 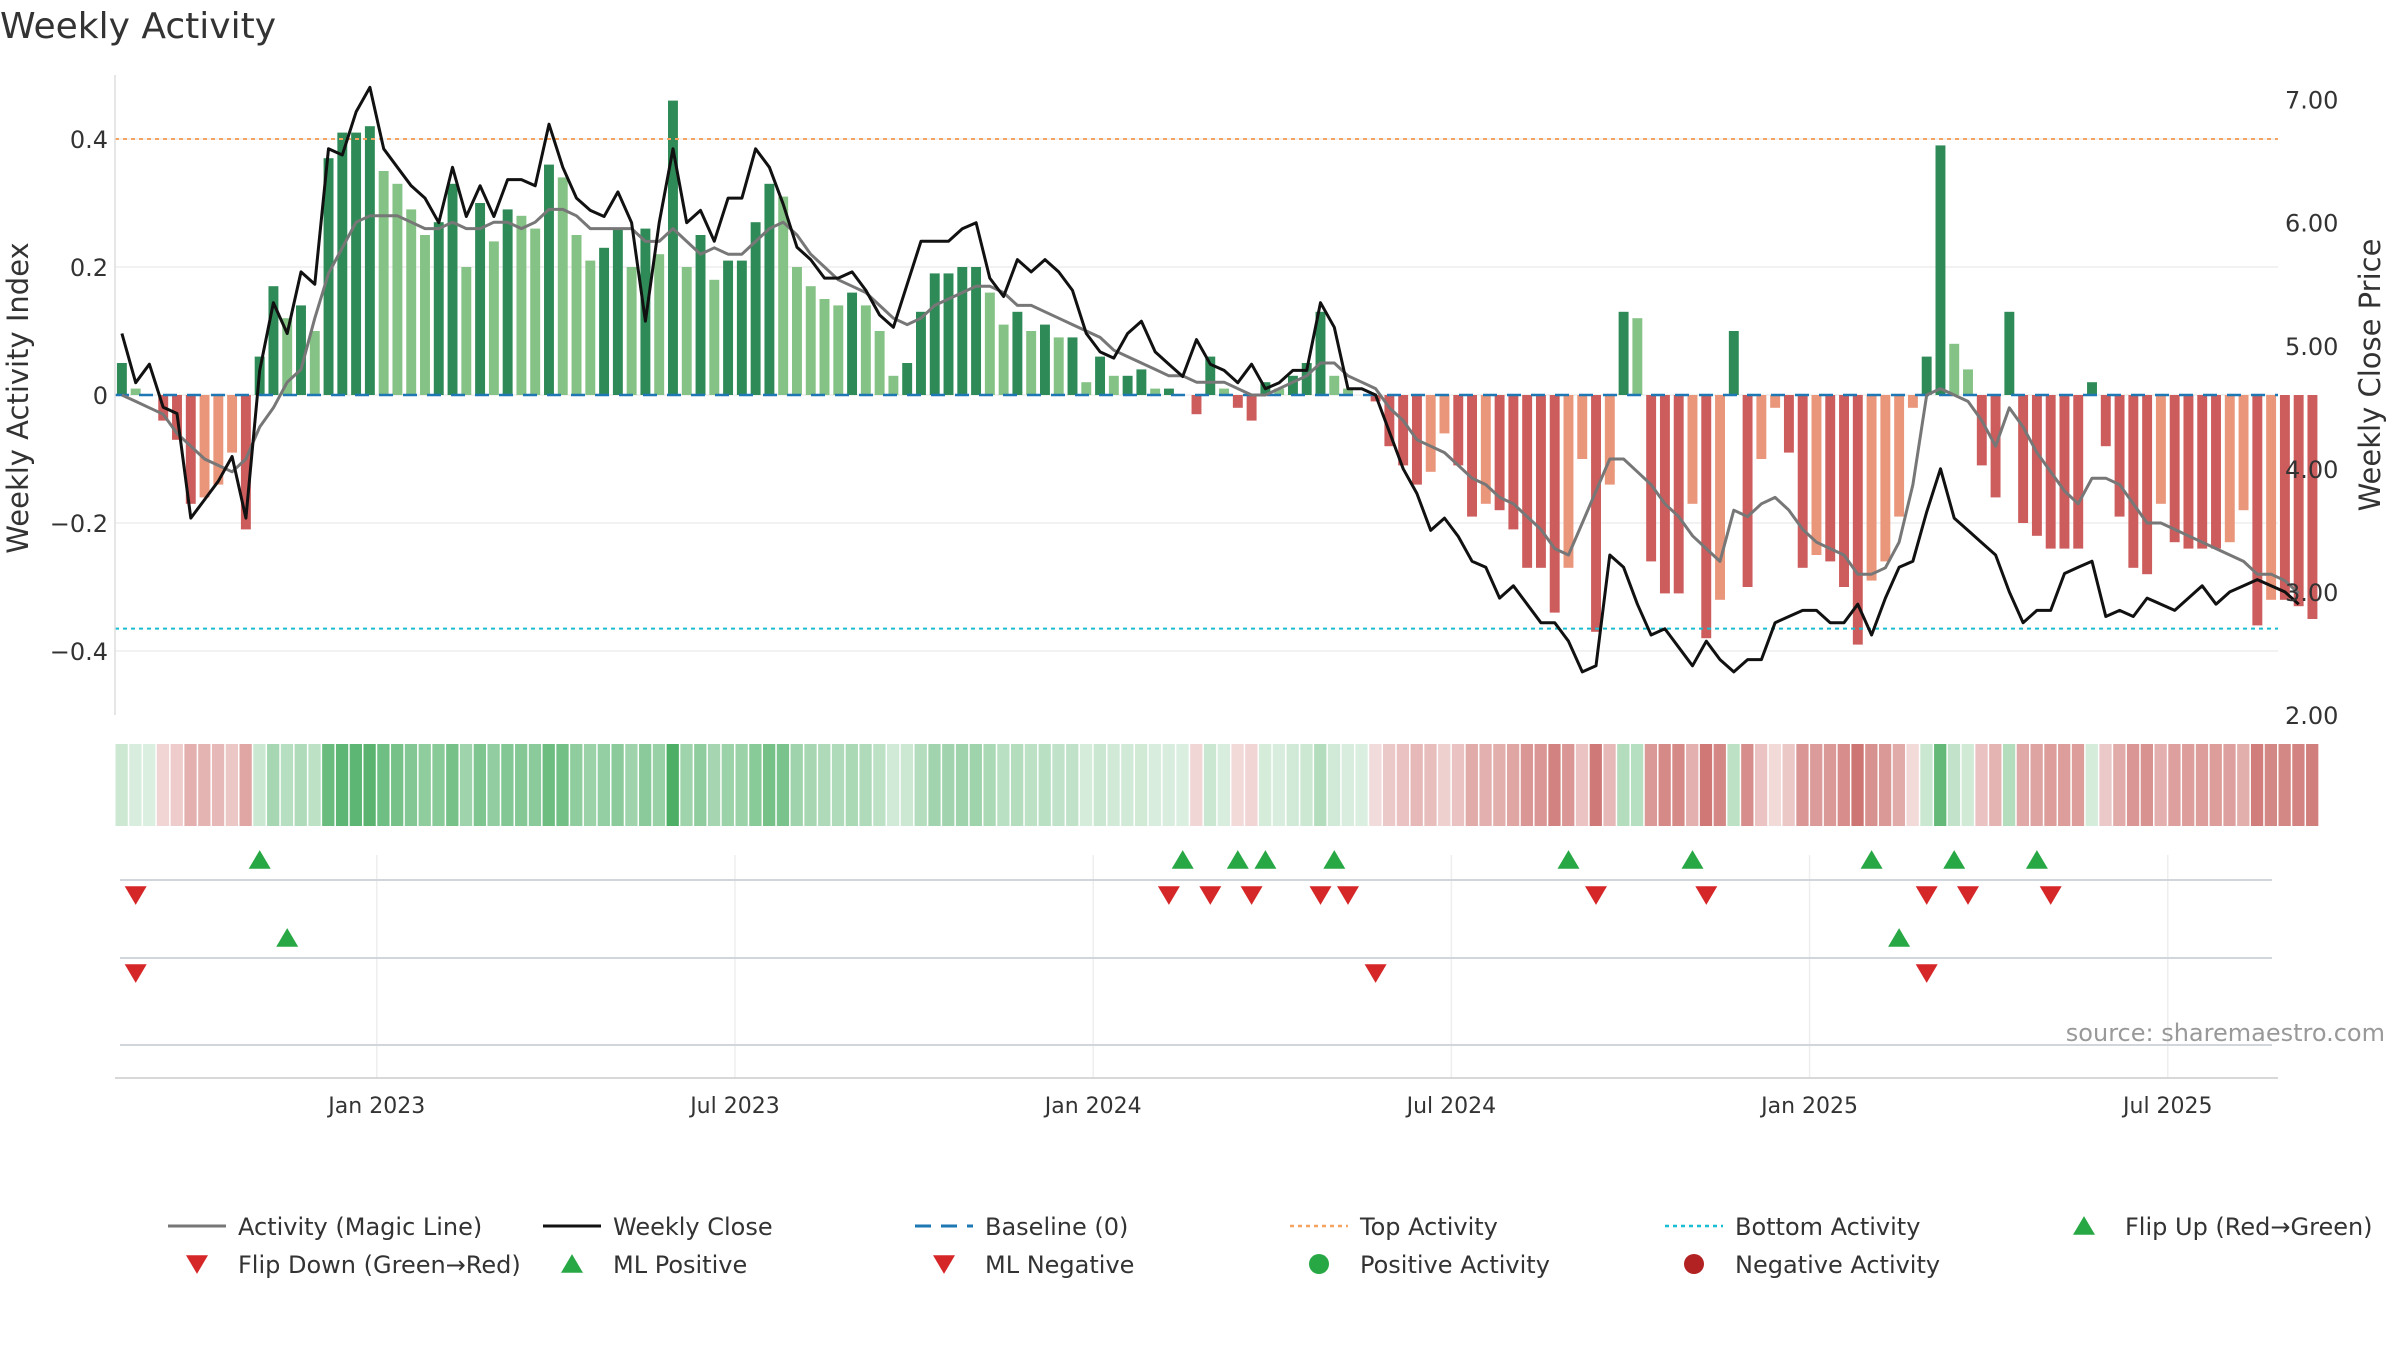 What do you see at coordinates (379, 1265) in the screenshot?
I see `legend-label: Flip Down (Green→Red)` at bounding box center [379, 1265].